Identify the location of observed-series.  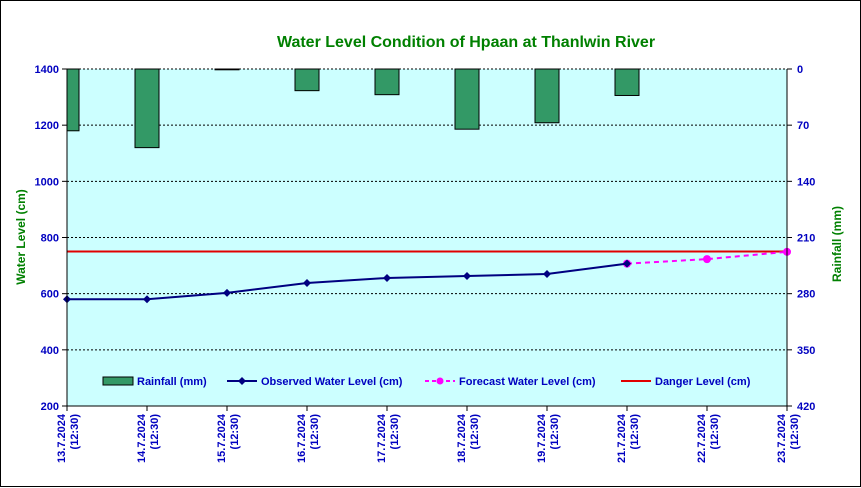
(347, 281).